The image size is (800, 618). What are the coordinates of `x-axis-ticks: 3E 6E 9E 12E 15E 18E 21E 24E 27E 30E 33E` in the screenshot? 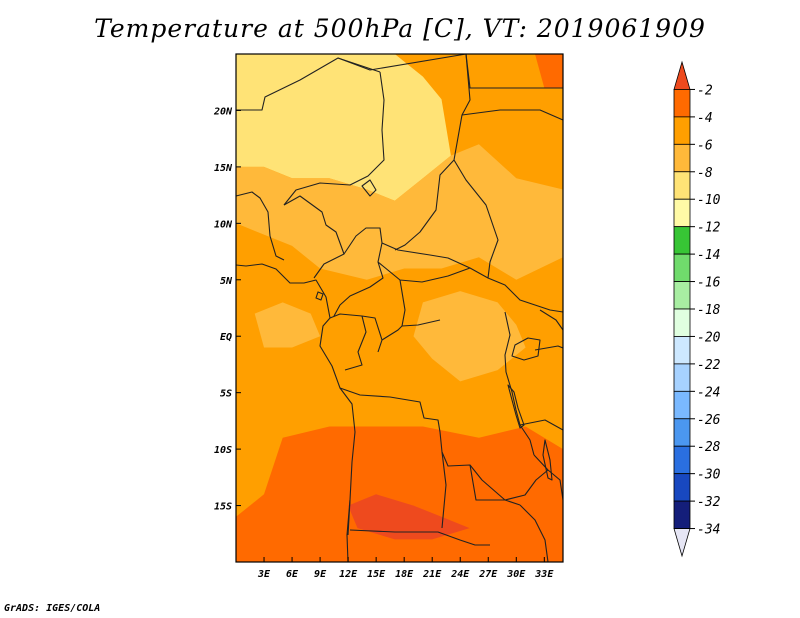 It's located at (405, 568).